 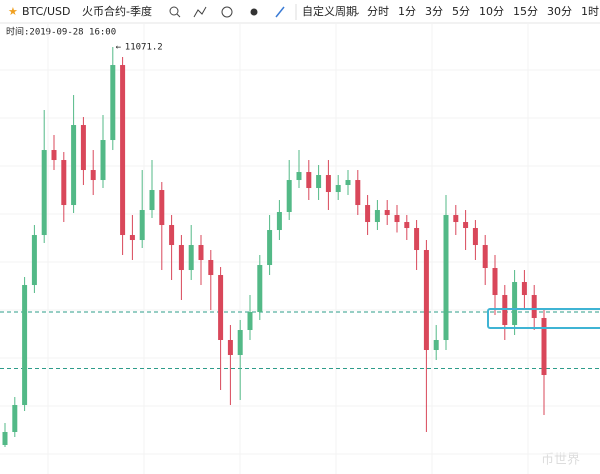 What do you see at coordinates (13, 11) in the screenshot?
I see `favorite-star: ★` at bounding box center [13, 11].